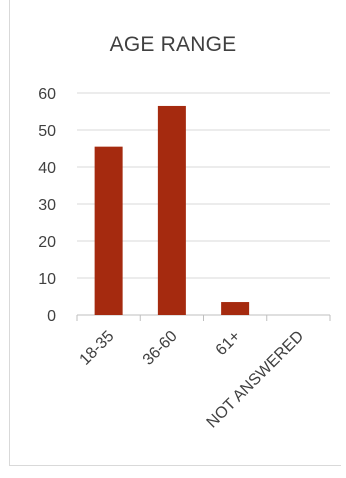  What do you see at coordinates (228, 343) in the screenshot?
I see `x-category-label: 61+` at bounding box center [228, 343].